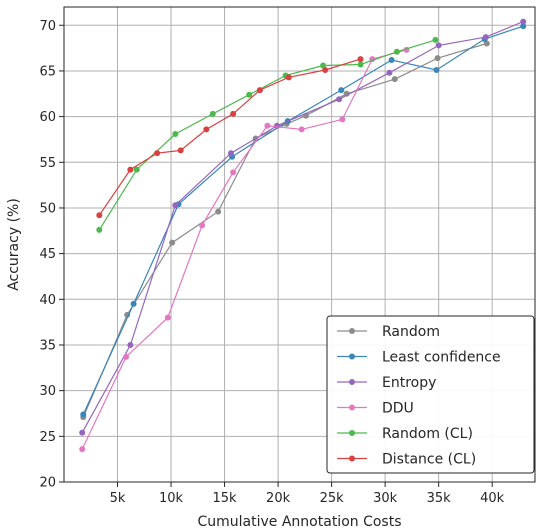 The image size is (540, 531). I want to click on legend-item: Entropy, so click(386, 383).